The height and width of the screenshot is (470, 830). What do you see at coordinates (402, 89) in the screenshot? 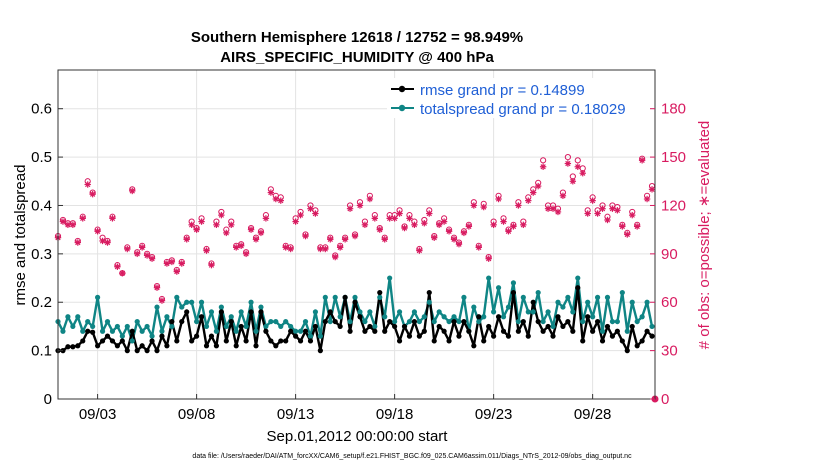
I see `legend-rmse-marker` at bounding box center [402, 89].